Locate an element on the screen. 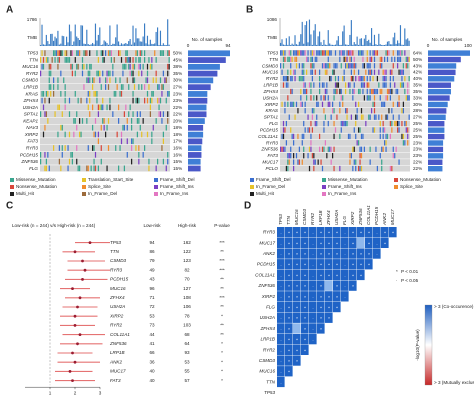 The image size is (474, 408). odds-point is located at coordinates (72, 288).